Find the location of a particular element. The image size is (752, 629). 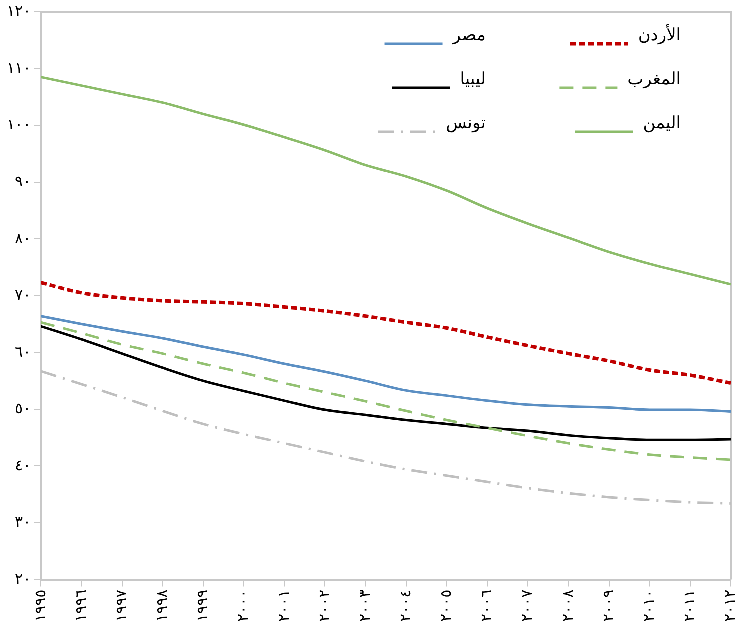

x-tick-label: ١٩٩٥ is located at coordinates (41, 606).